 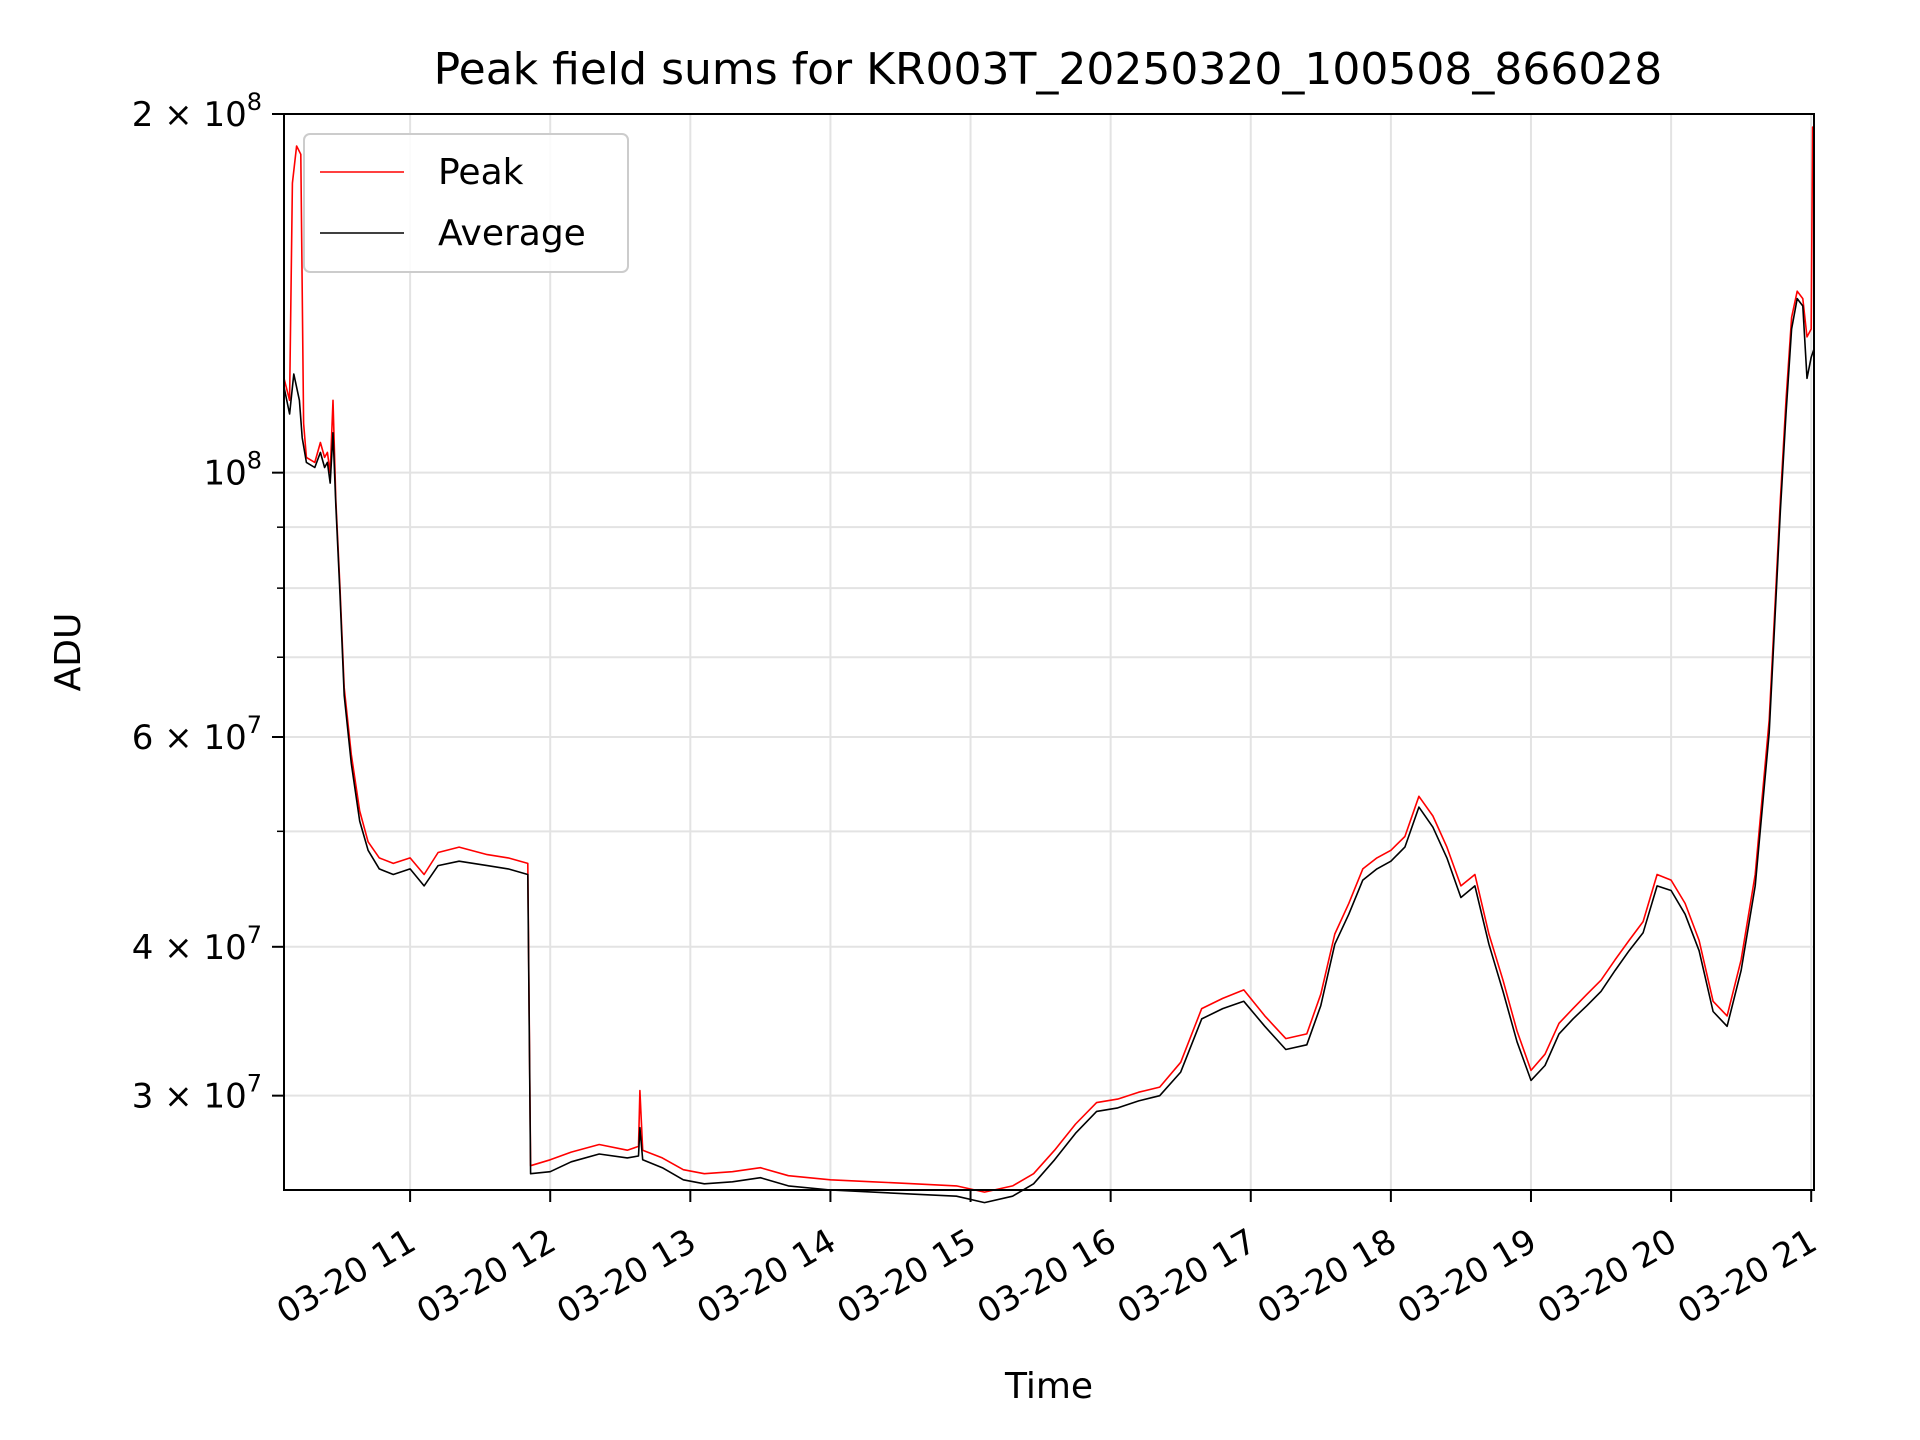 What do you see at coordinates (189, 738) in the screenshot?
I see `y-tick-base: 6 × 10` at bounding box center [189, 738].